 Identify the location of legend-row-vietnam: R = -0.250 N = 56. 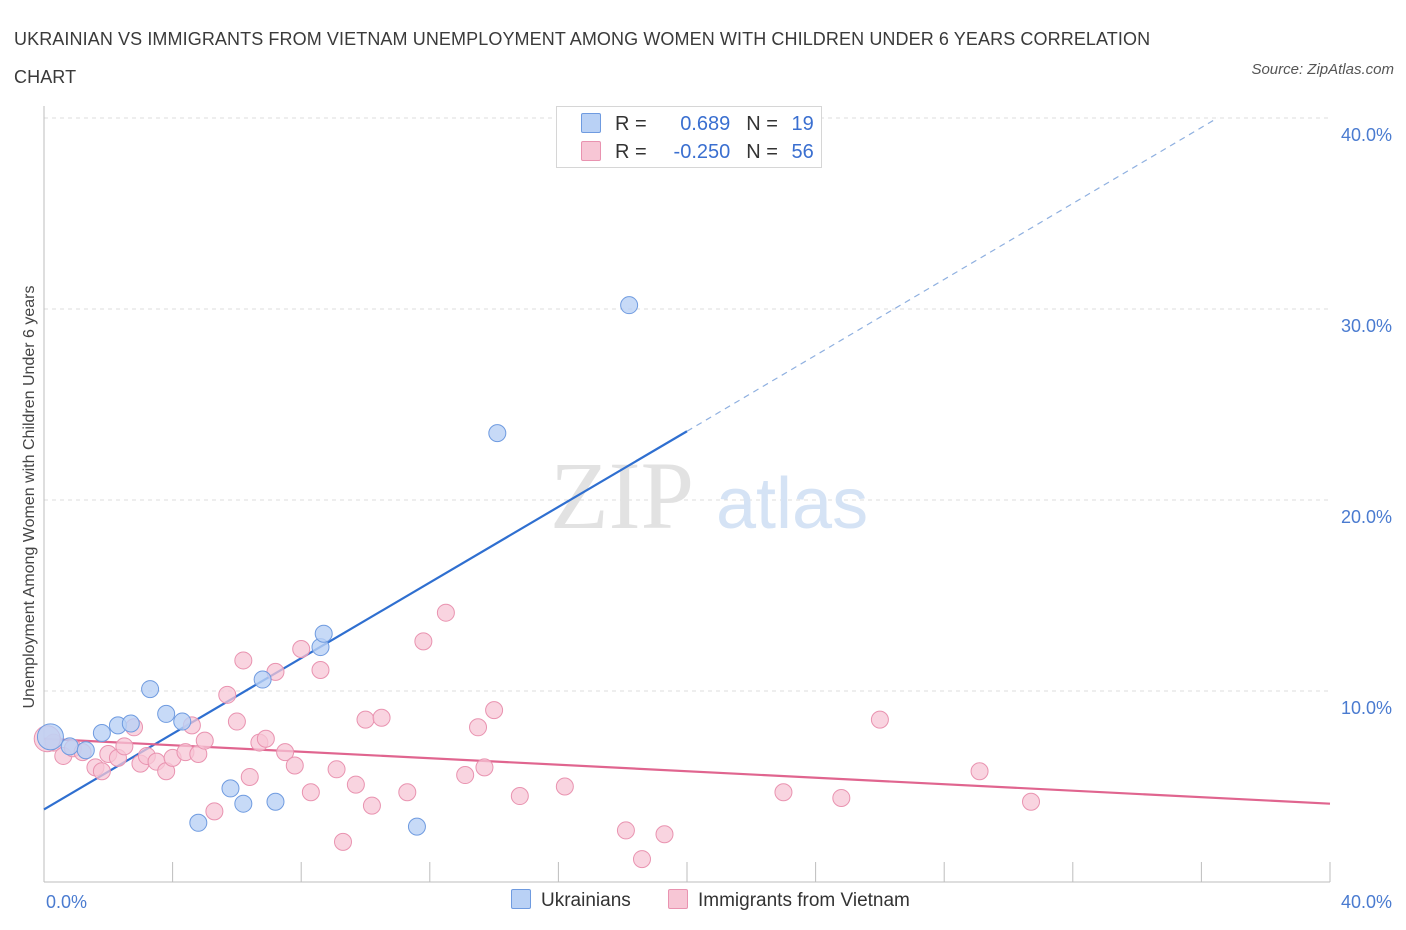
(697, 152).